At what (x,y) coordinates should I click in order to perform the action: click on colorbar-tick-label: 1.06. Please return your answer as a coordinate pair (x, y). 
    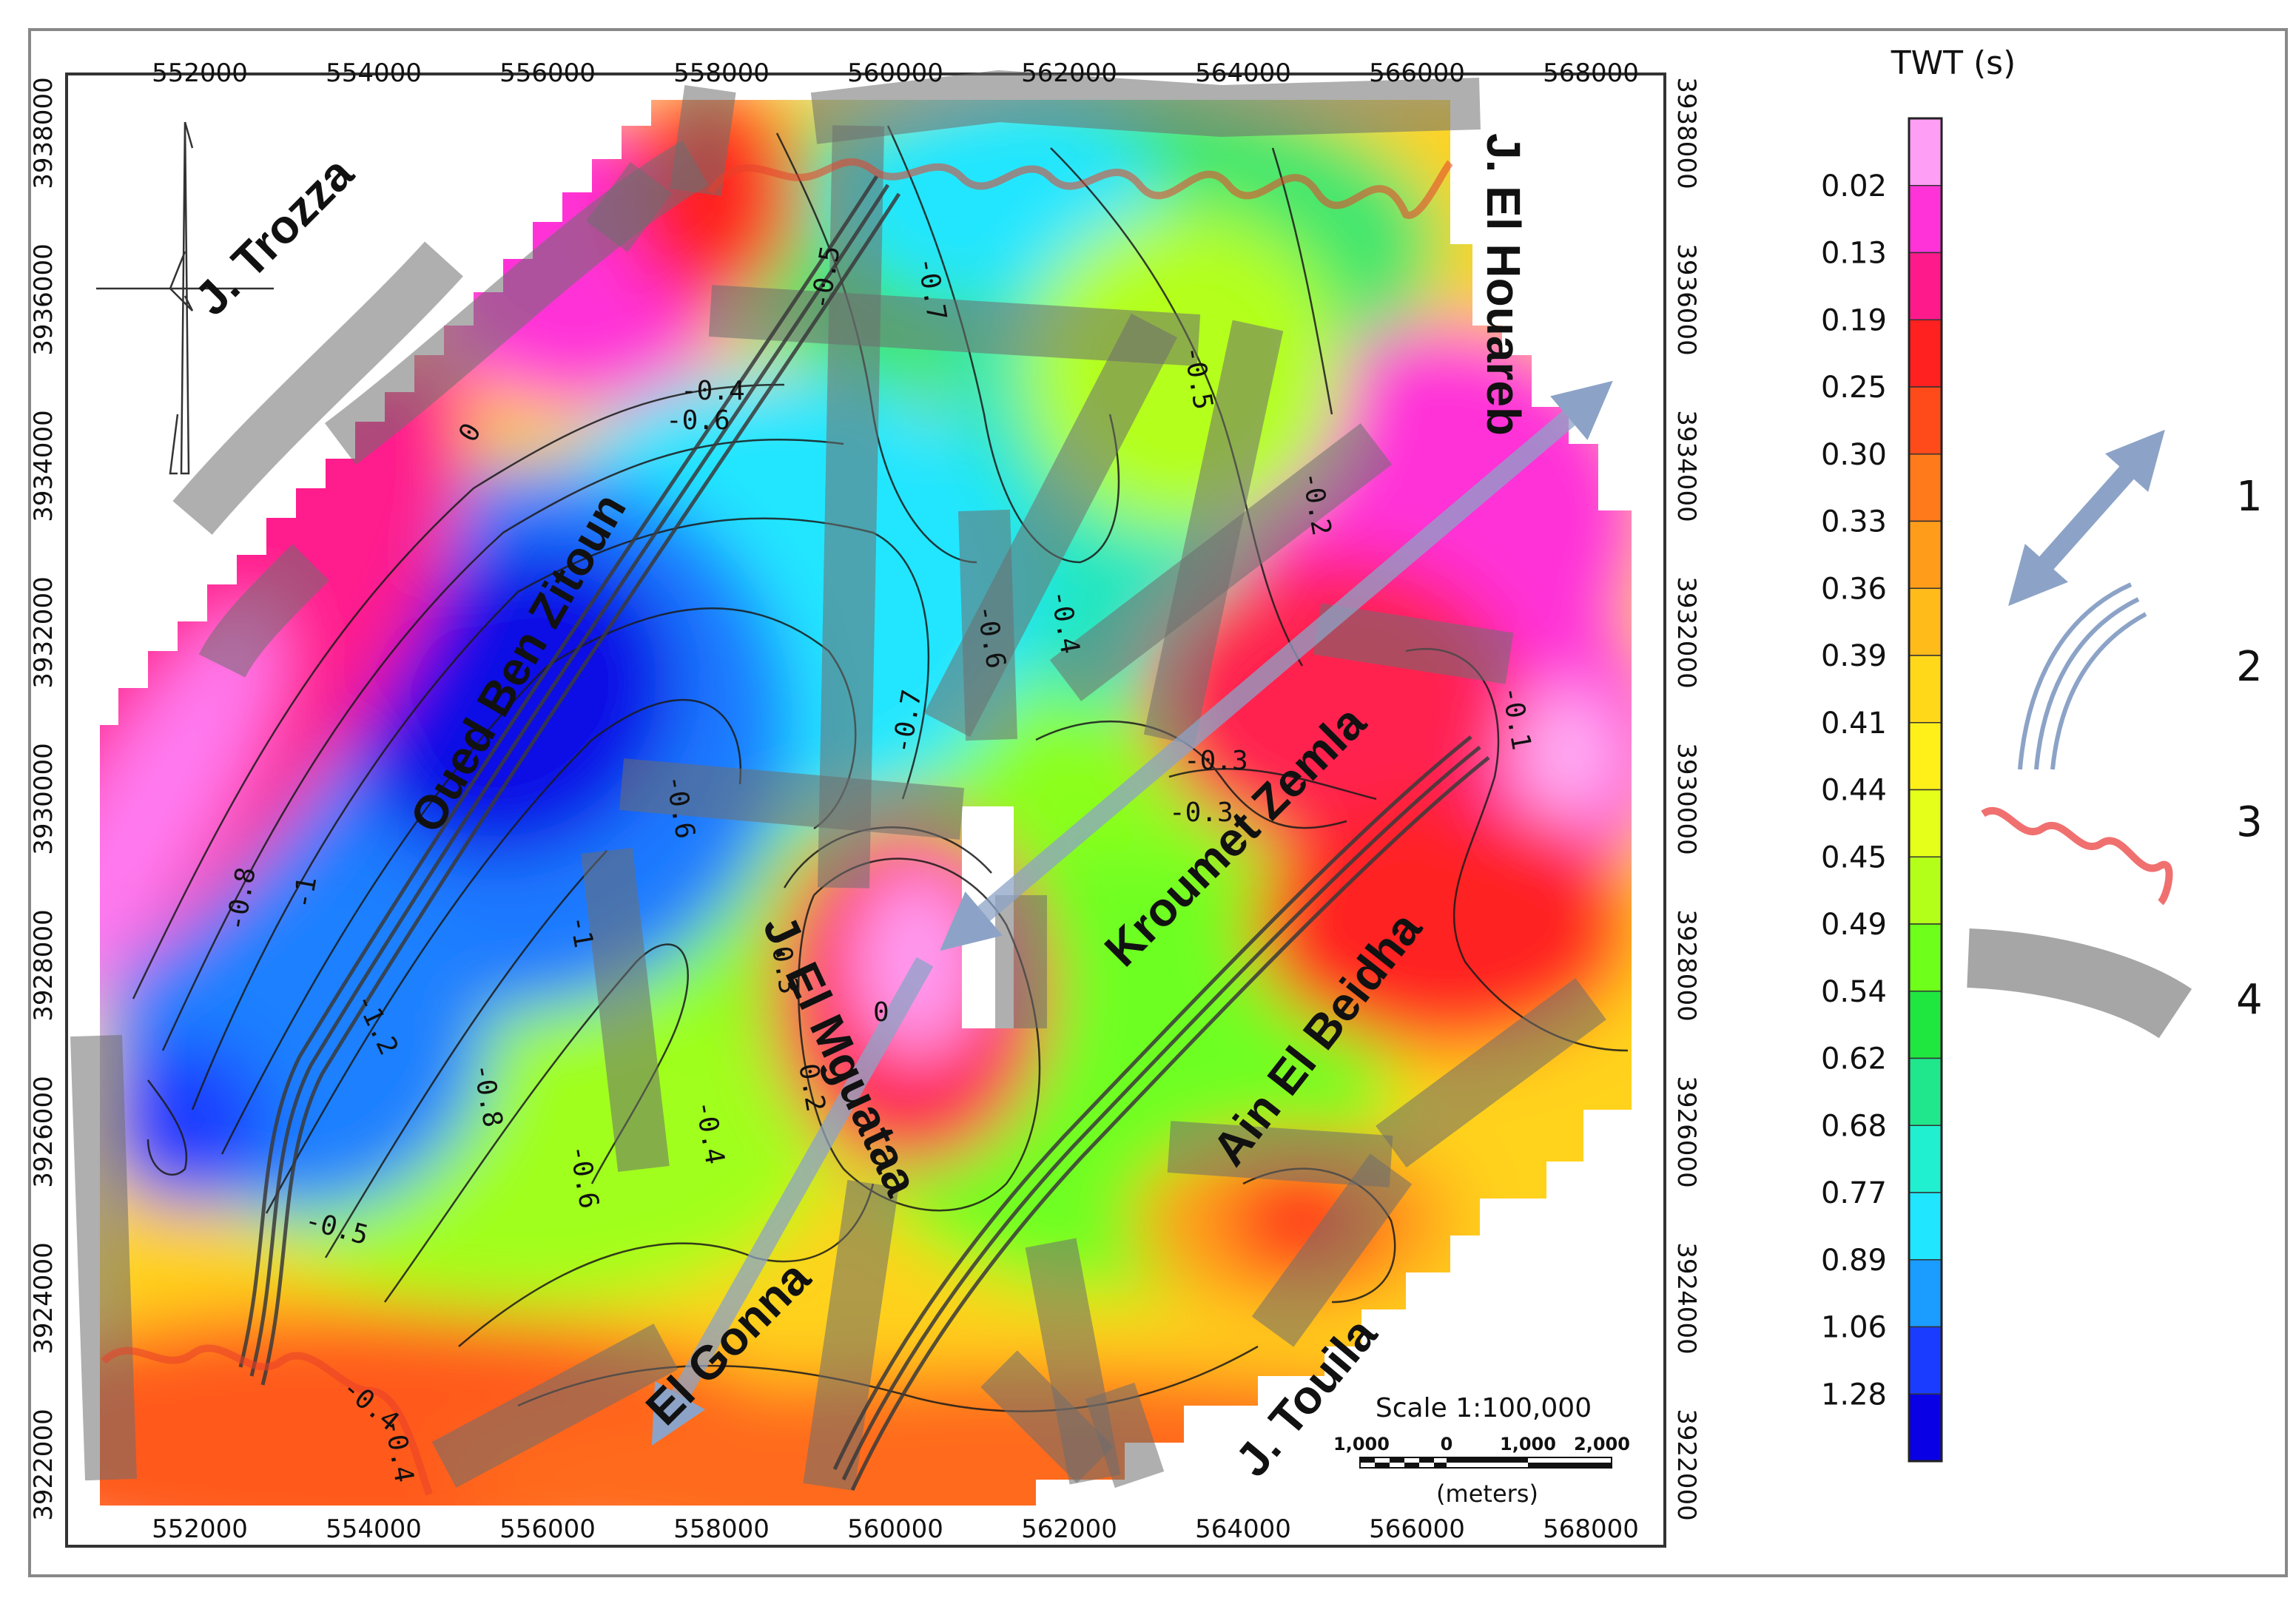
    Looking at the image, I should click on (1854, 1328).